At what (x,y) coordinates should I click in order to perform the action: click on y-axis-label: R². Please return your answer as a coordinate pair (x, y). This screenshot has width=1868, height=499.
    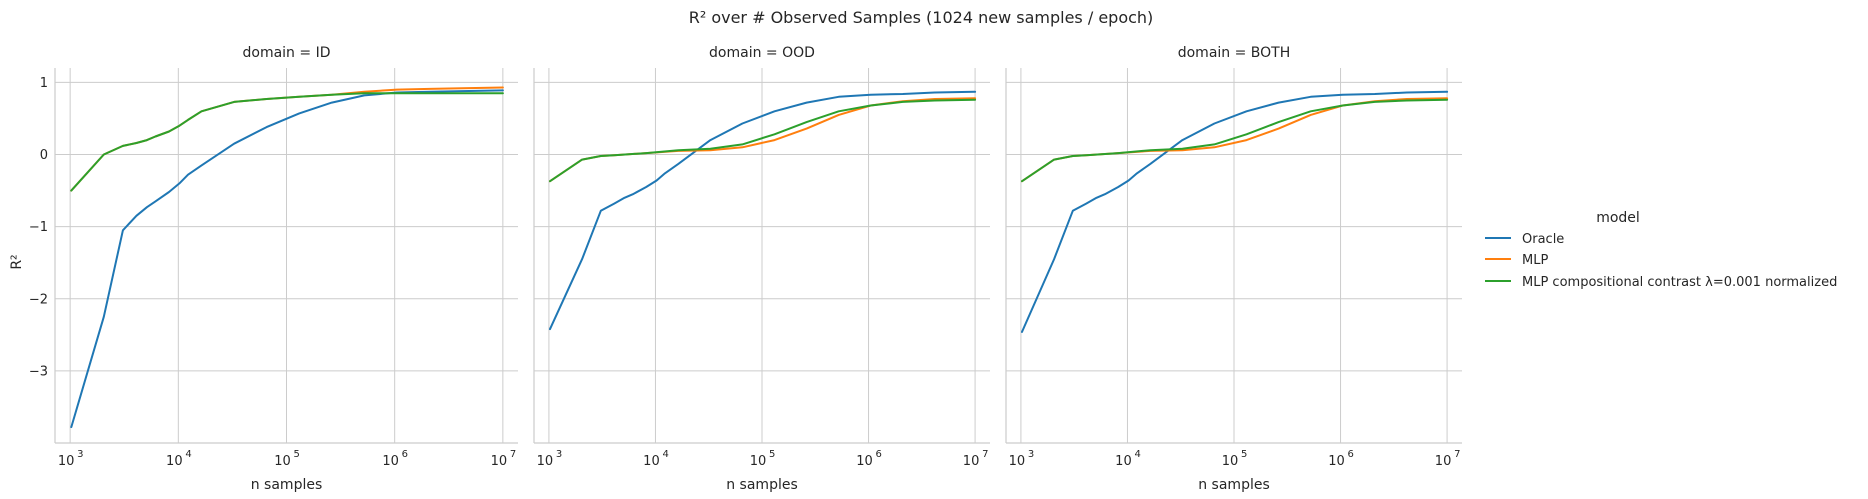
    Looking at the image, I should click on (17, 261).